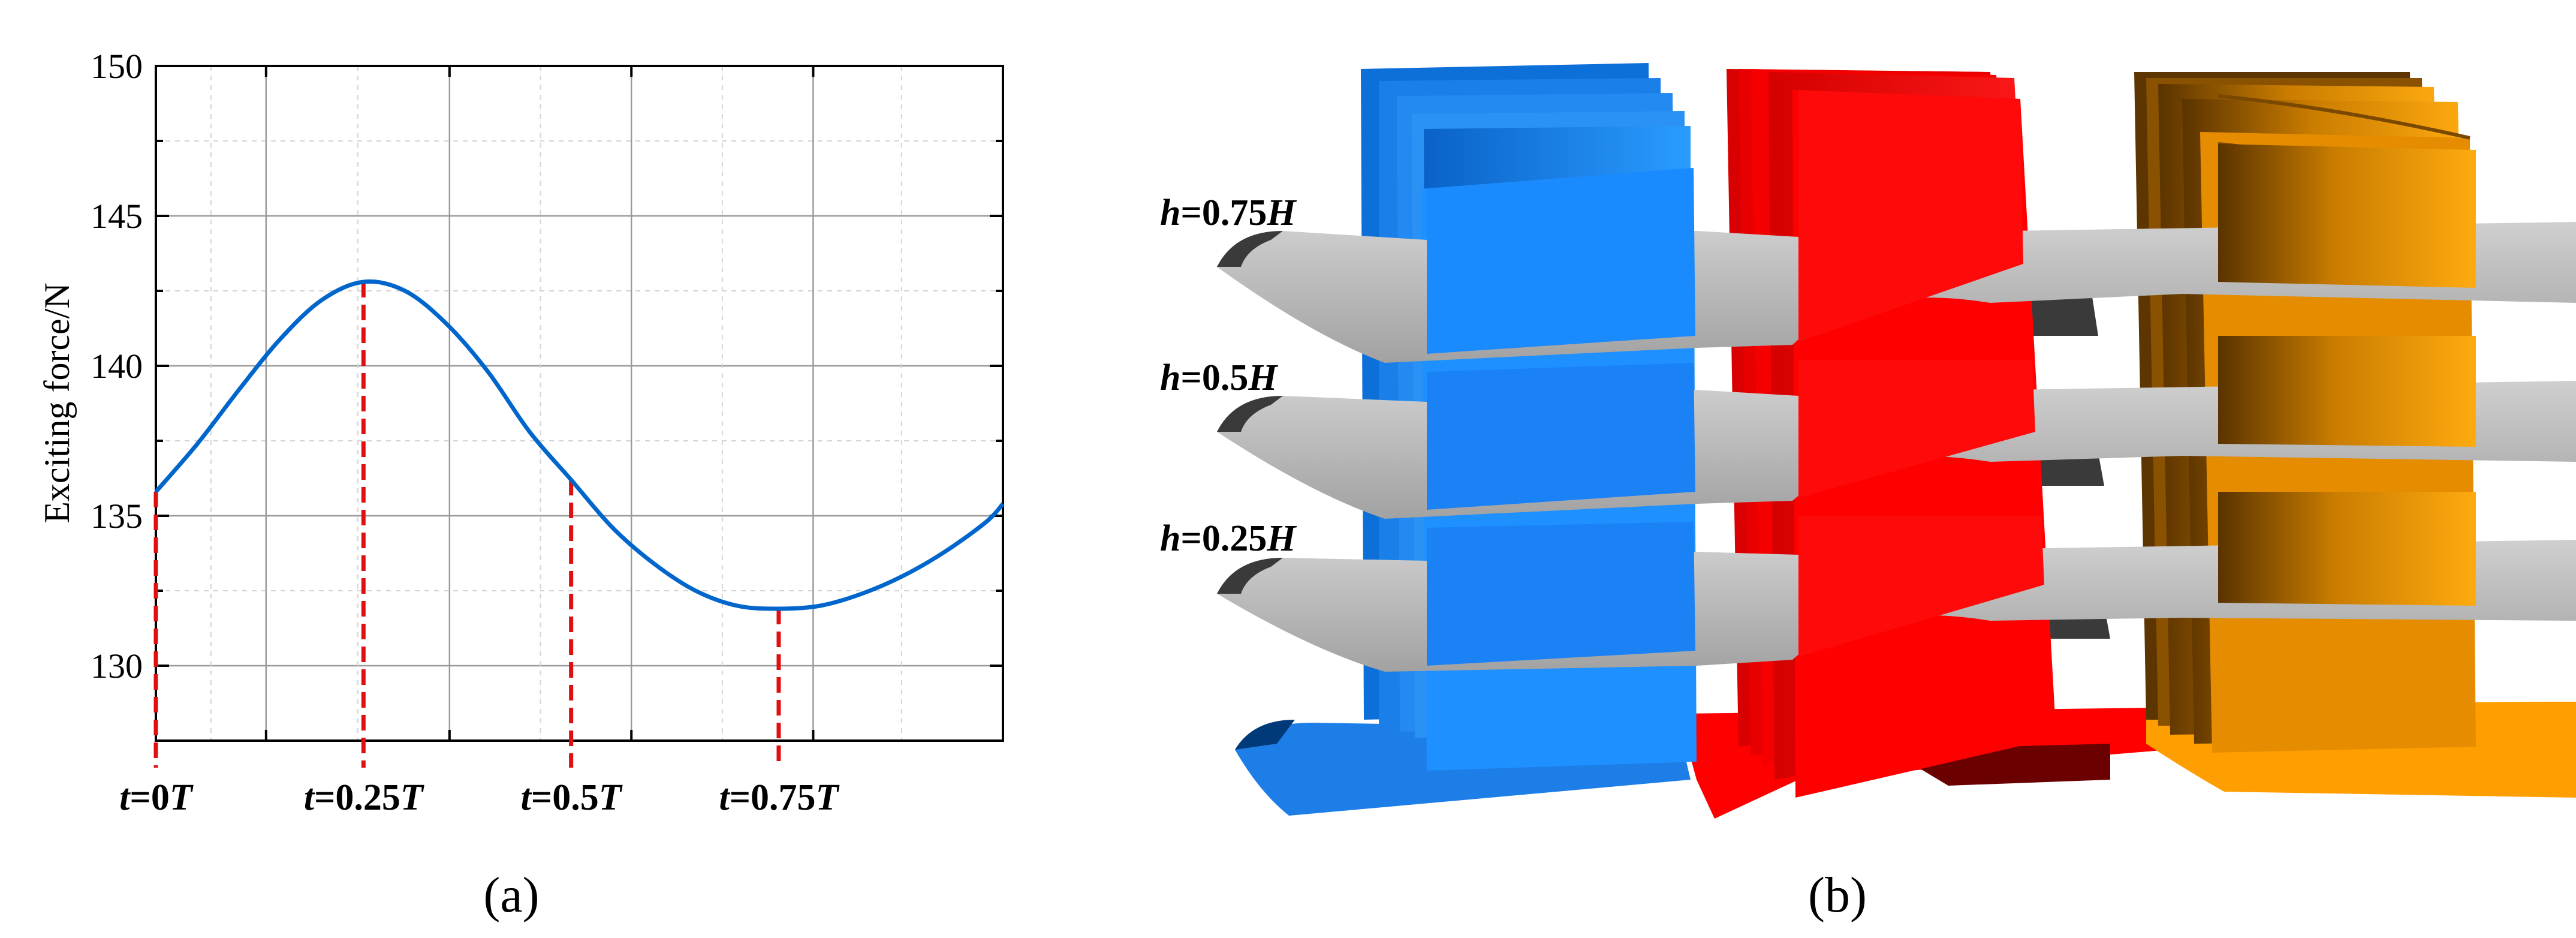 The image size is (2576, 938). What do you see at coordinates (479, 798) in the screenshot?
I see `time-marker-labels: t=0T t=0.25T t=0.5T t=0.75T` at bounding box center [479, 798].